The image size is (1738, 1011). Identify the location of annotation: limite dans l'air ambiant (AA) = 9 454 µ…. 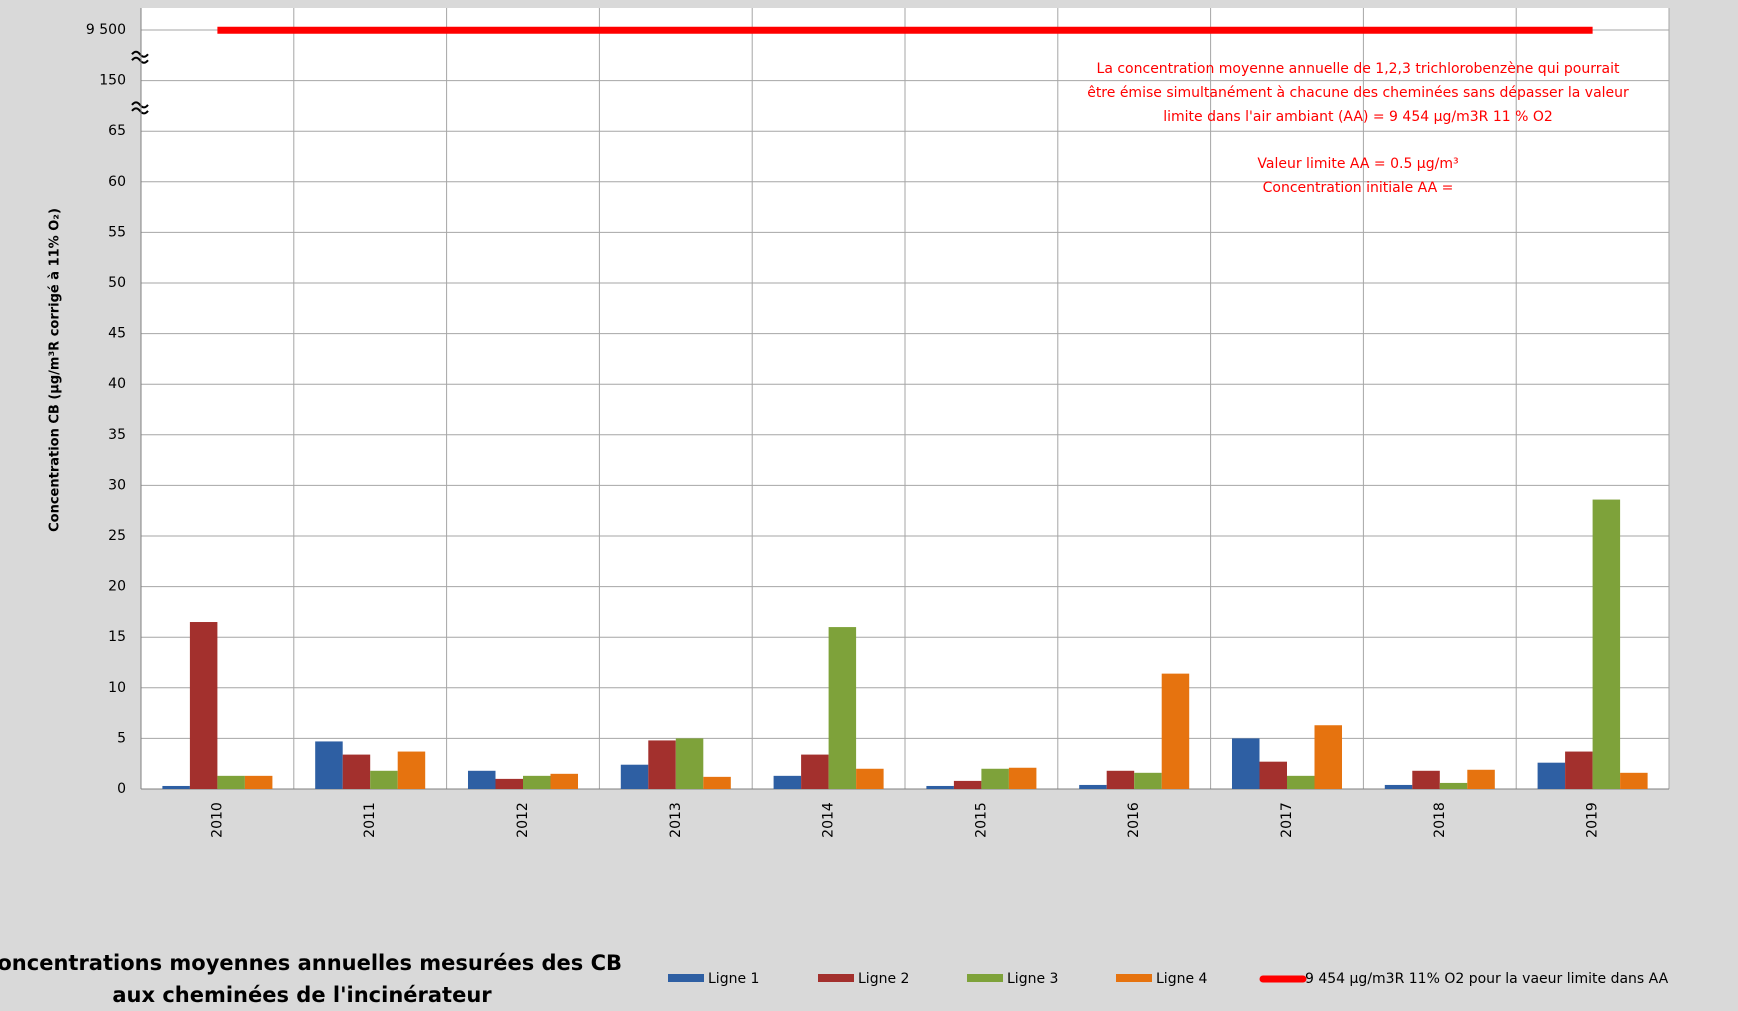
(1358, 117).